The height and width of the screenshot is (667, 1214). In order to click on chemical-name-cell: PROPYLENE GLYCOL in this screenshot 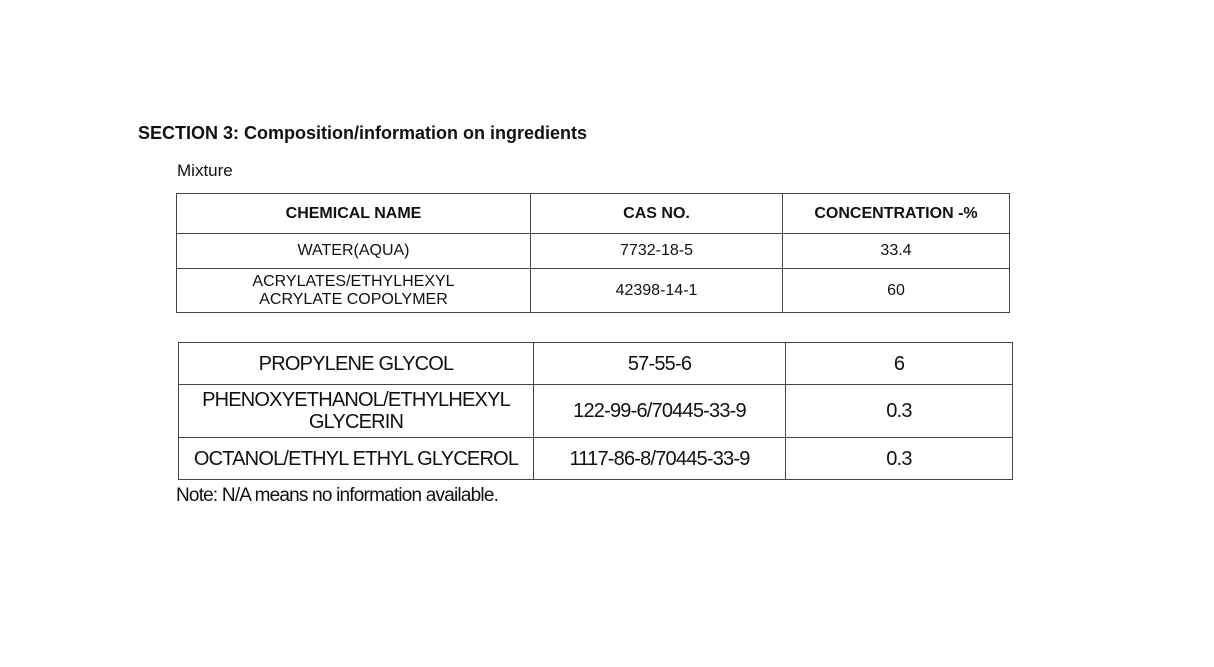, I will do `click(356, 363)`.